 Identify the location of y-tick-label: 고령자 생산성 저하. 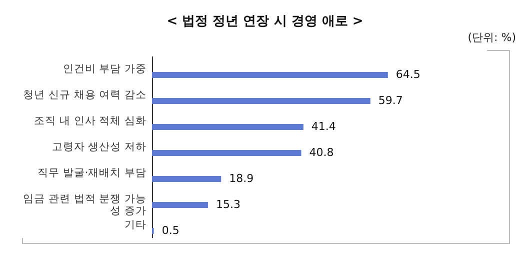
(99, 147).